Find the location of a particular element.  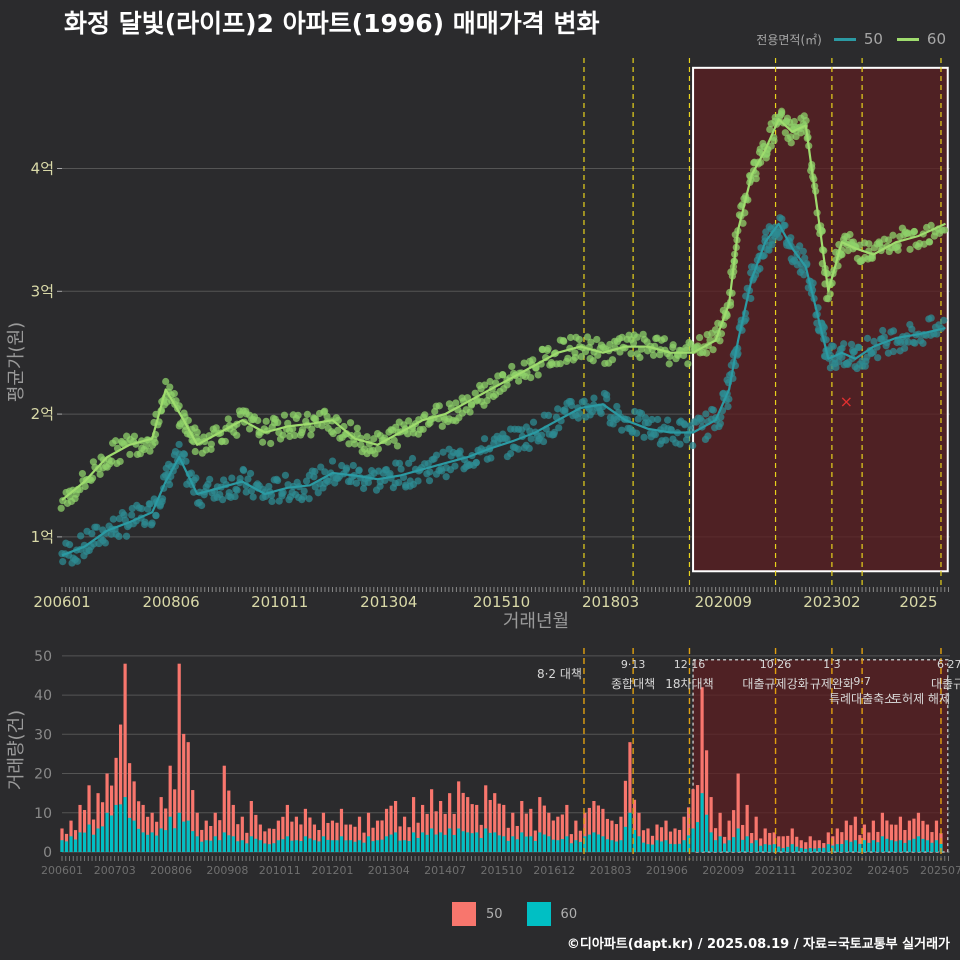

policy-label: 규제완화 is located at coordinates (832, 684).